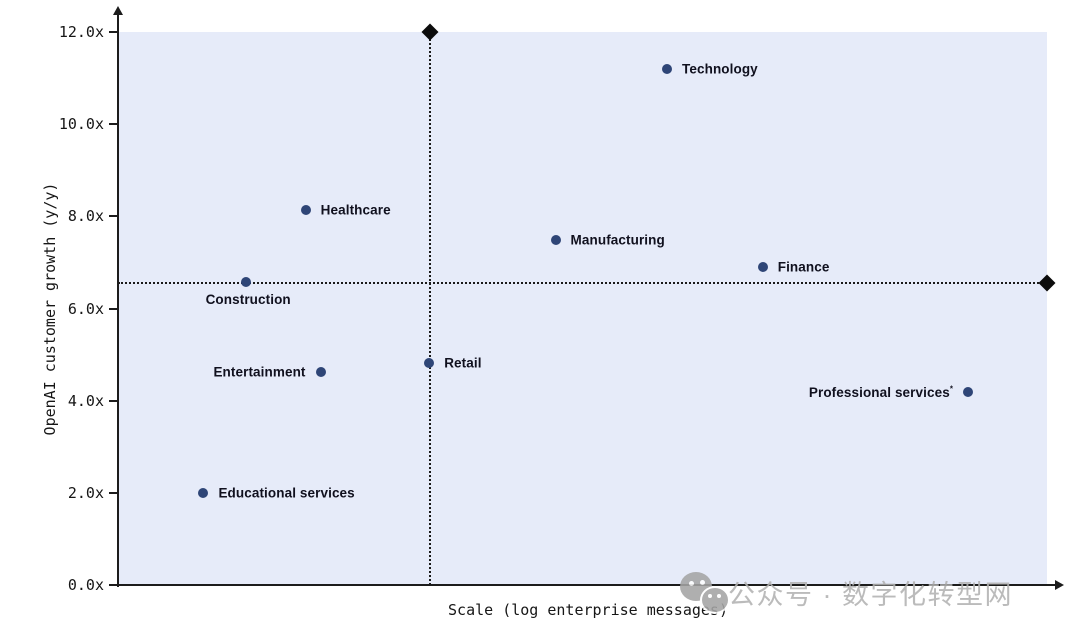 The width and height of the screenshot is (1080, 640). Describe the element at coordinates (968, 391) in the screenshot. I see `data-point-professional-services` at that location.